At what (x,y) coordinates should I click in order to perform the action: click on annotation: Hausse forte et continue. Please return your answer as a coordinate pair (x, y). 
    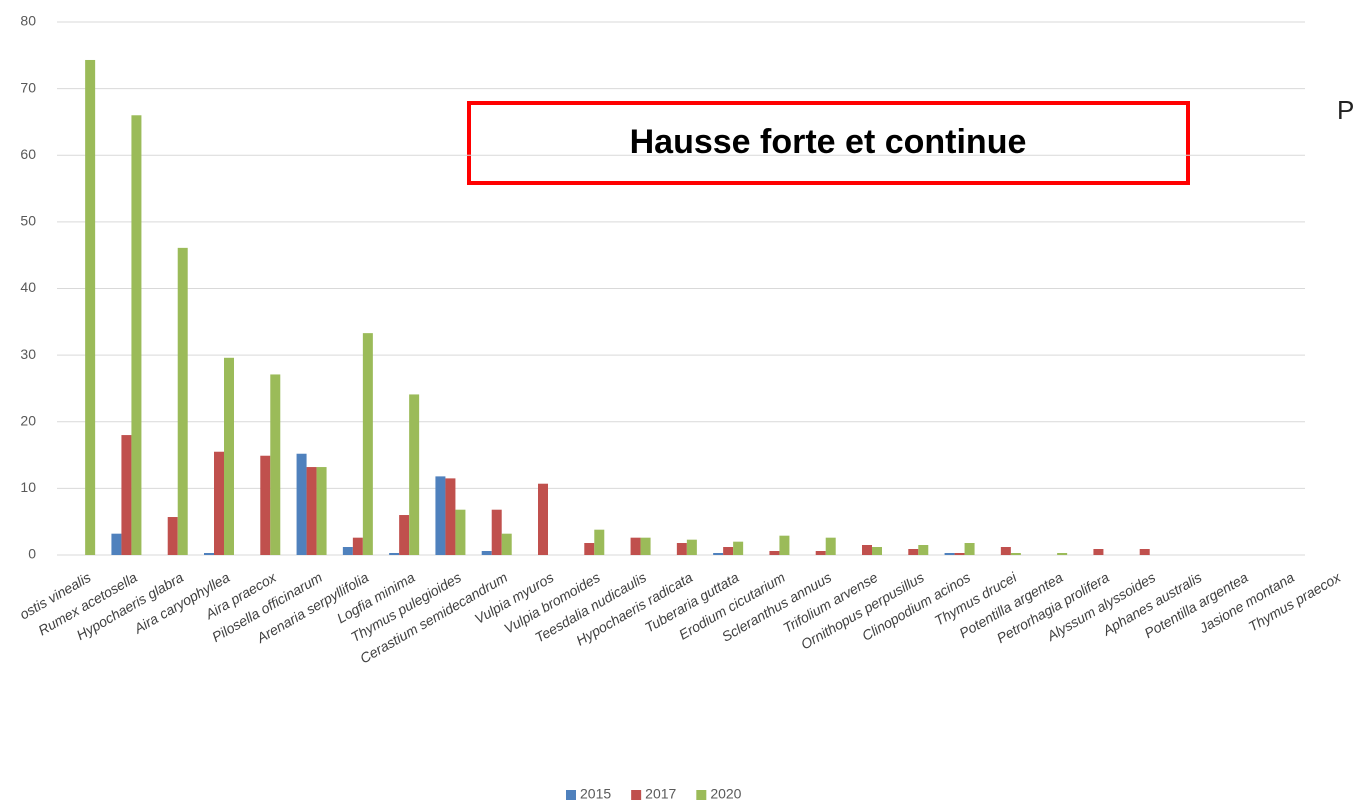
    Looking at the image, I should click on (828, 142).